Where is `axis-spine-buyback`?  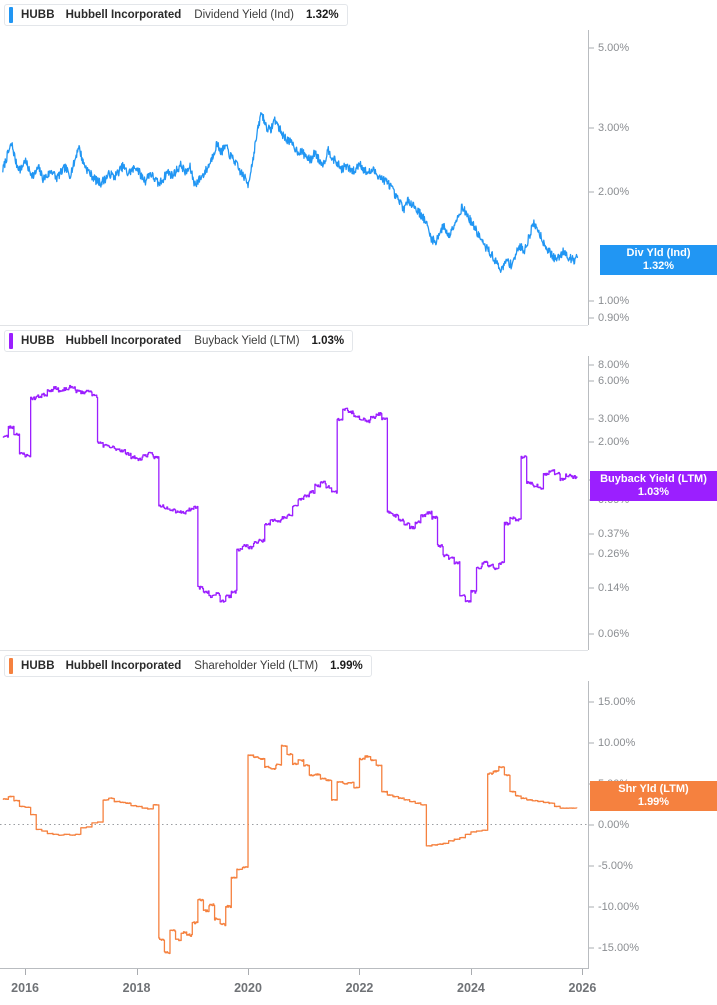
axis-spine-buyback is located at coordinates (588, 503).